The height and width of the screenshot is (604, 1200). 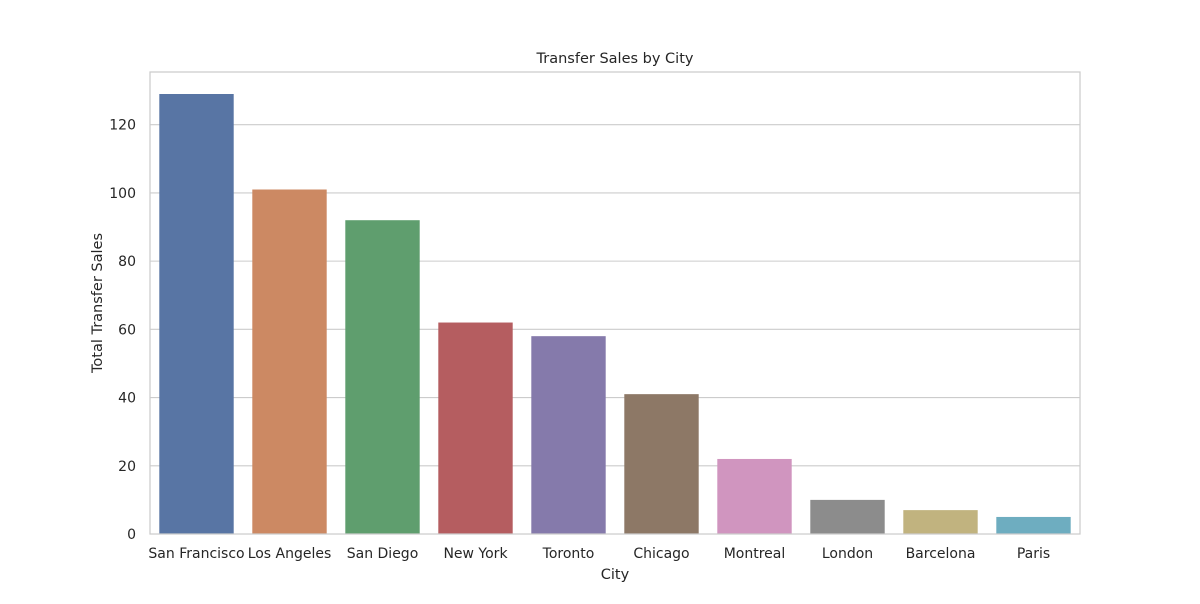 What do you see at coordinates (289, 361) in the screenshot?
I see `bar-los-angeles` at bounding box center [289, 361].